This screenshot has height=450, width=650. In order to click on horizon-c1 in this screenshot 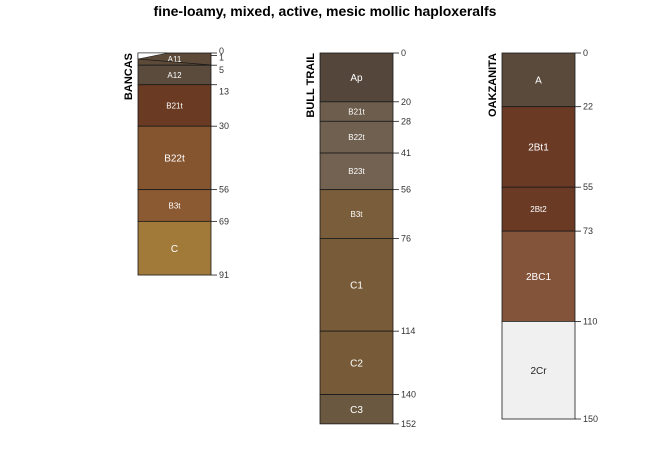, I will do `click(356, 285)`.